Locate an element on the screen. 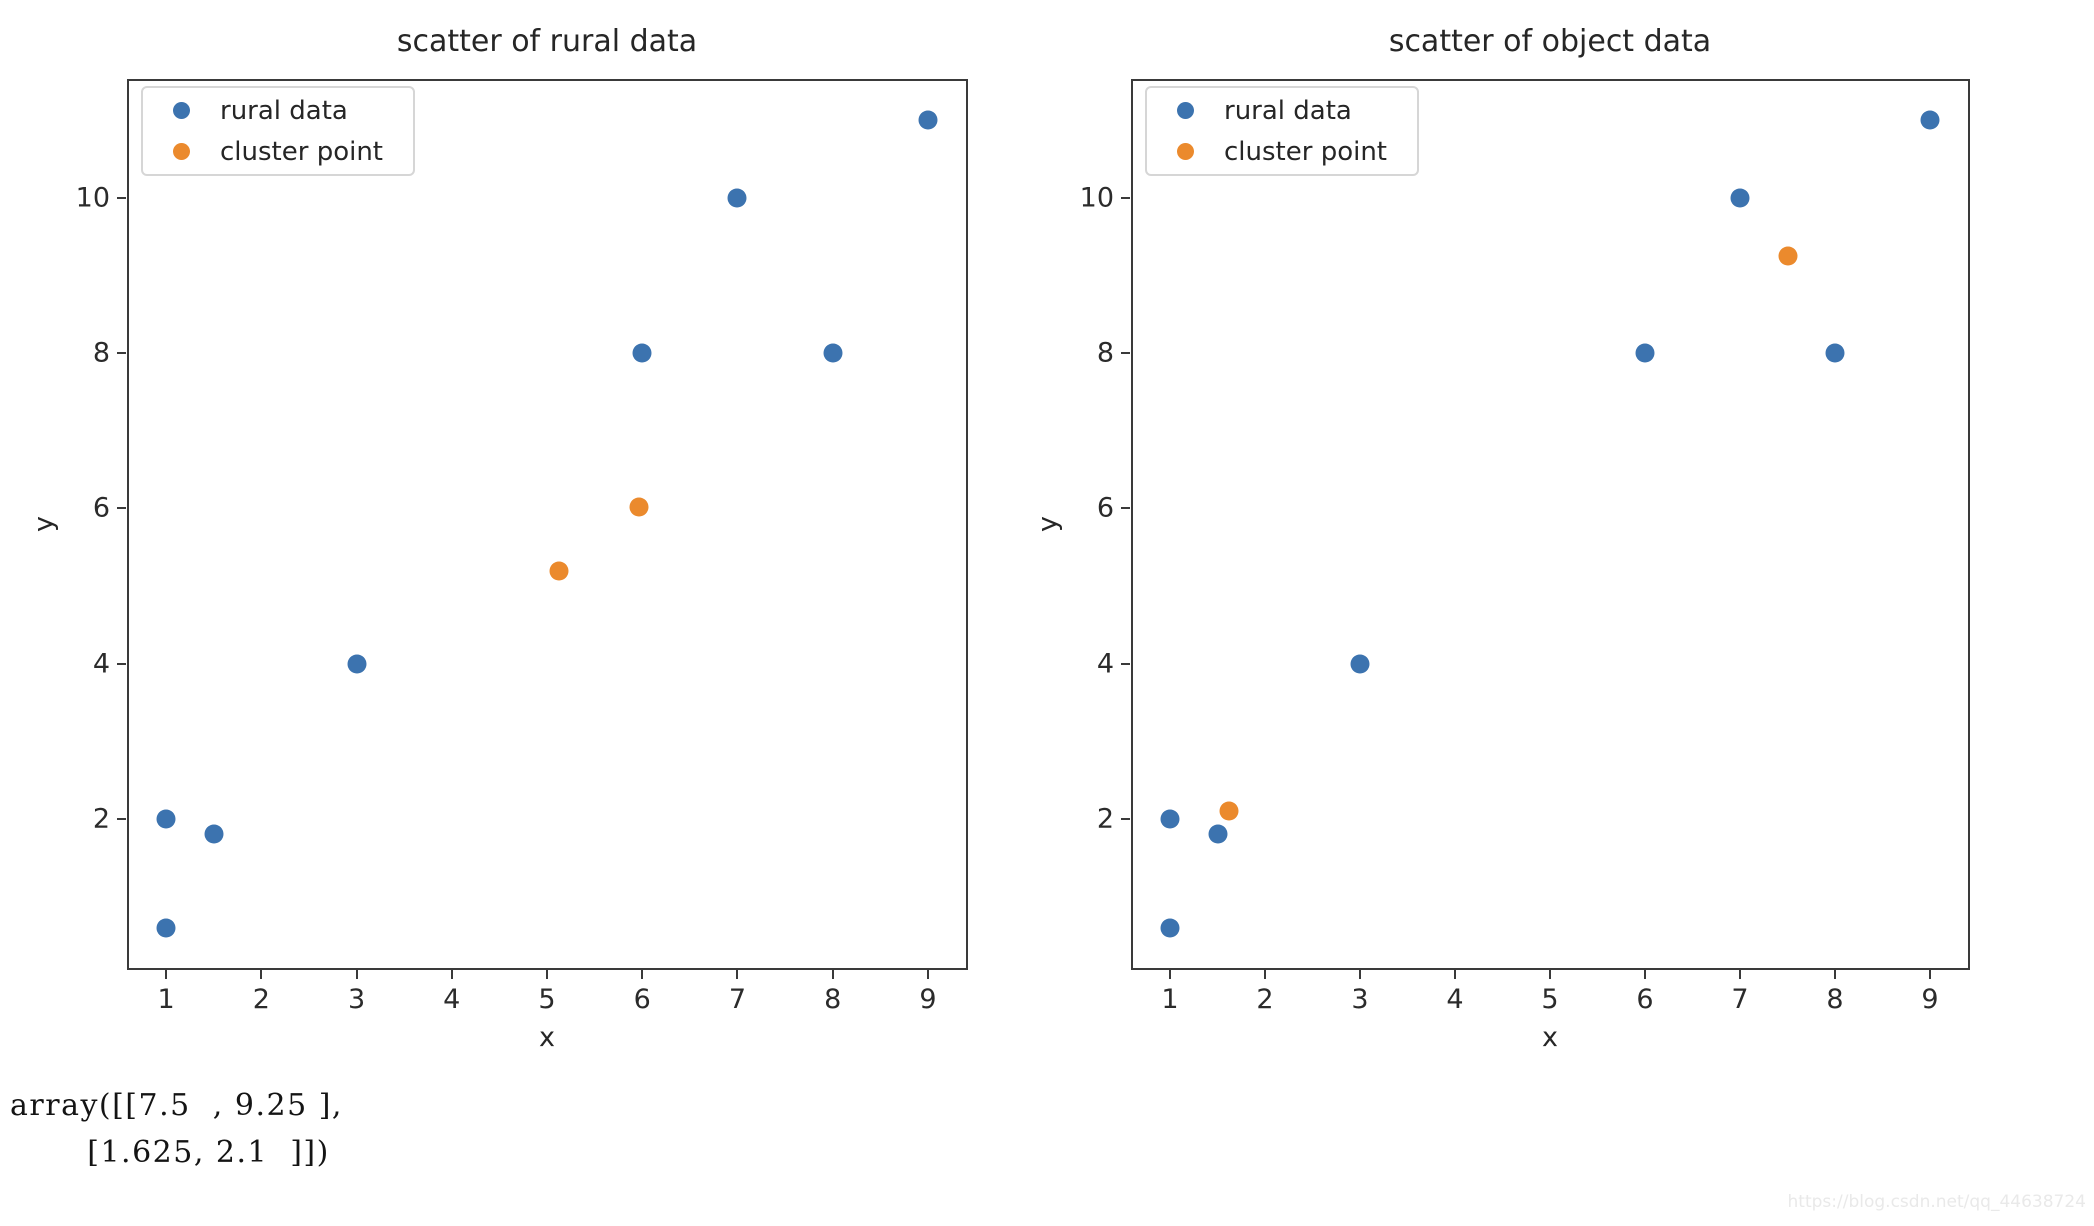 This screenshot has width=2094, height=1226. left-legend: rural data cluster point is located at coordinates (278, 131).